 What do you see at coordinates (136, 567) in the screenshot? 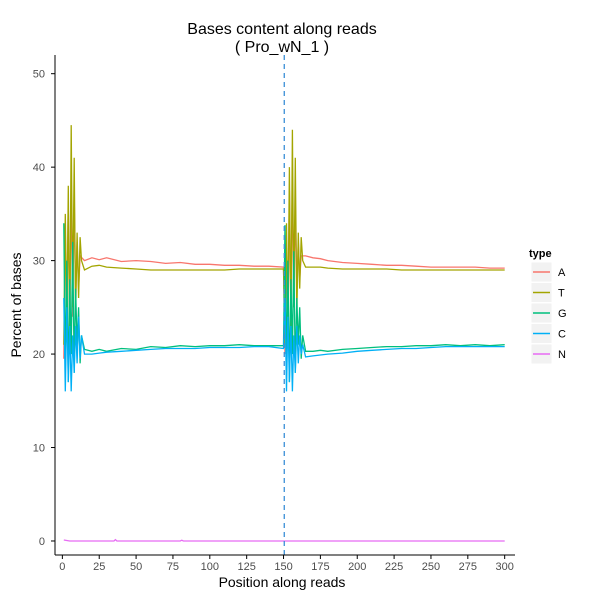
I see `x-tick-label: 50` at bounding box center [136, 567].